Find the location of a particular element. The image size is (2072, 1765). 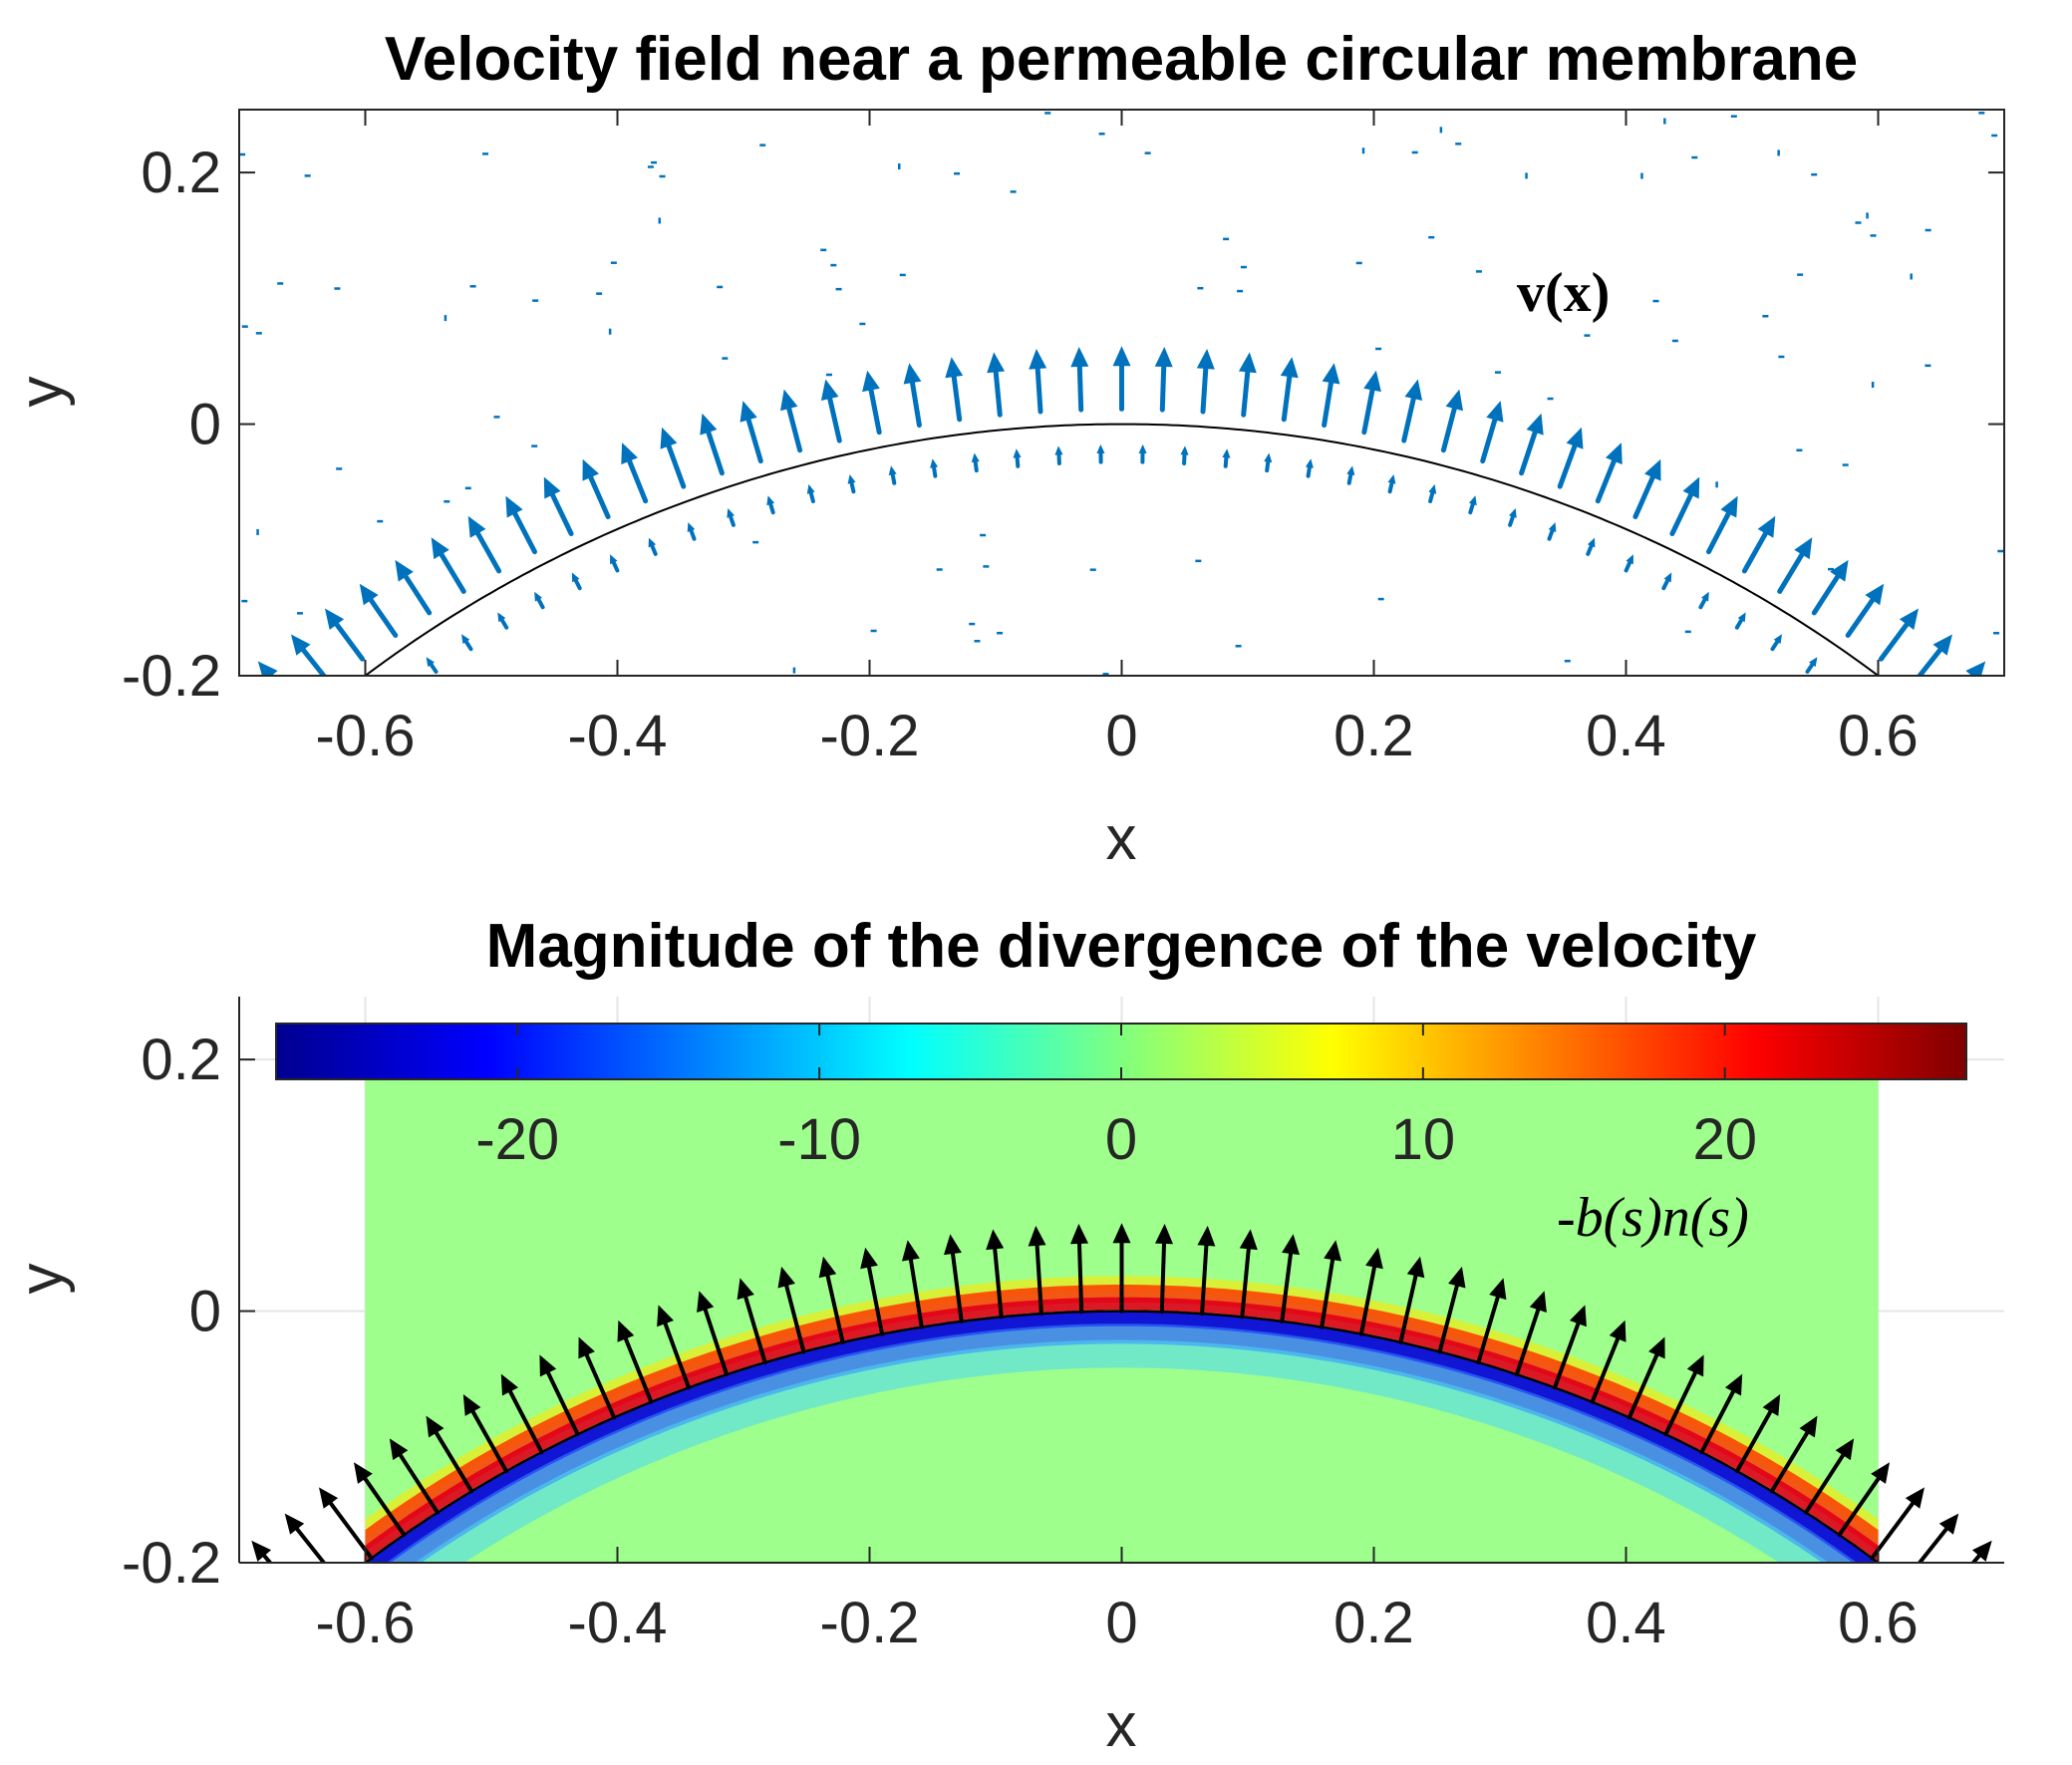

y-tick-label: 0.2 is located at coordinates (181, 1060).